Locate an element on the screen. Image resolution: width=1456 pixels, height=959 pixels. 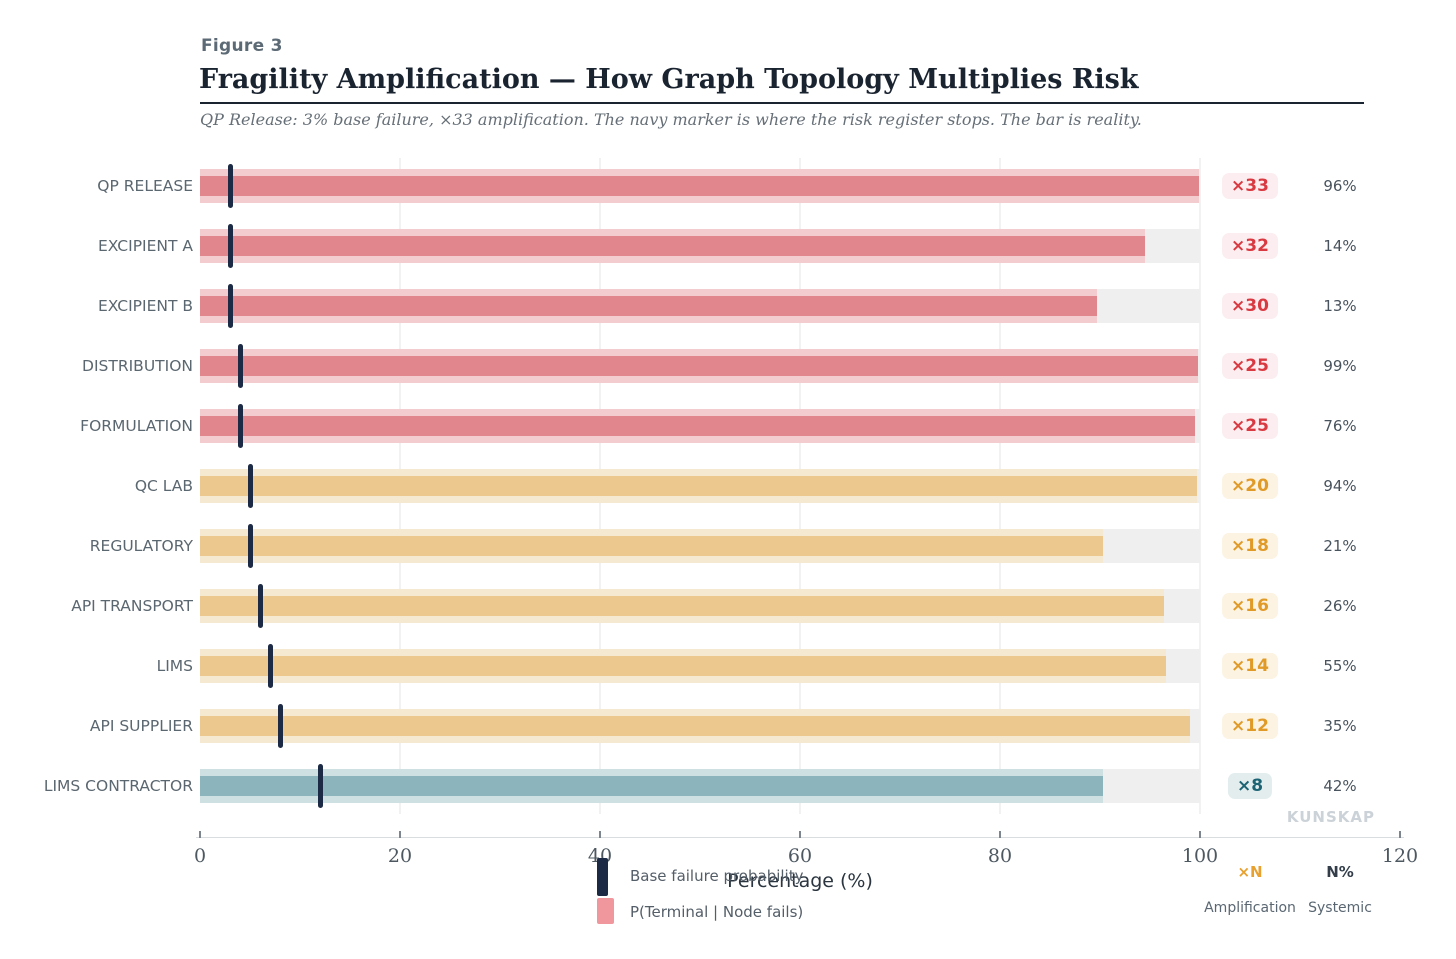
category-label: FORMULATION is located at coordinates (136, 426).